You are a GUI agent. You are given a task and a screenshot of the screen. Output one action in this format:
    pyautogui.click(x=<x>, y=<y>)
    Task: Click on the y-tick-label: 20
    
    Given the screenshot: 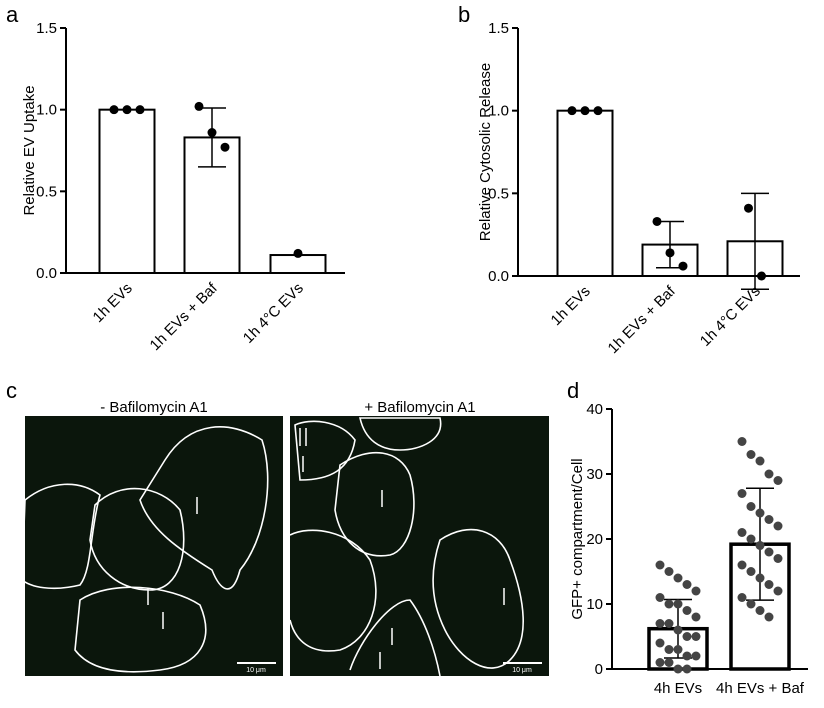 What is the action you would take?
    pyautogui.click(x=594, y=539)
    